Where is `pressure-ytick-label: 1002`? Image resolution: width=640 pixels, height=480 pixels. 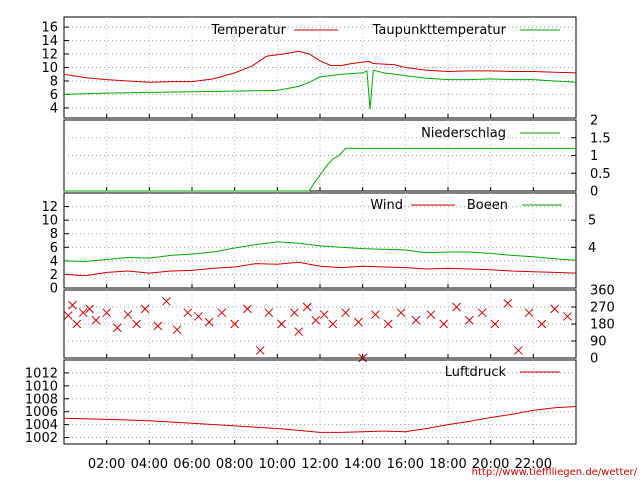 pressure-ytick-label: 1002 is located at coordinates (41, 438).